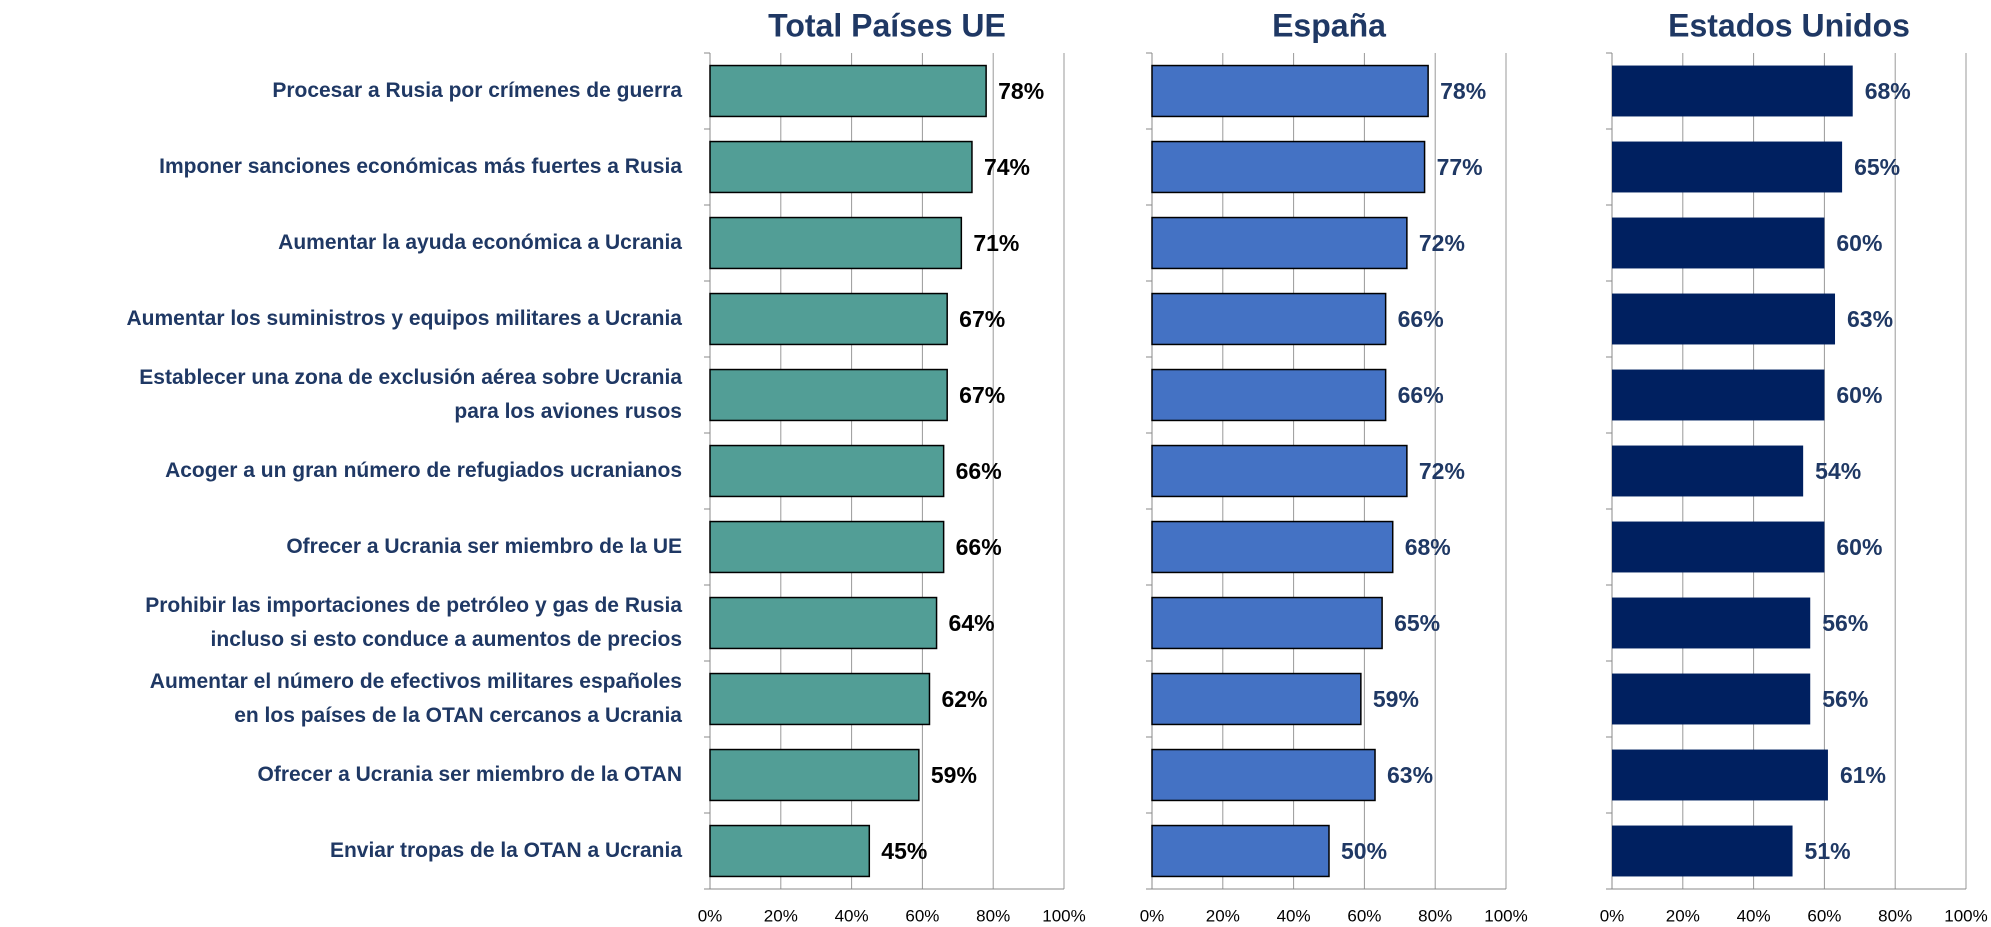  Describe the element at coordinates (1007, 167) in the screenshot. I see `value-label: 74%` at that location.